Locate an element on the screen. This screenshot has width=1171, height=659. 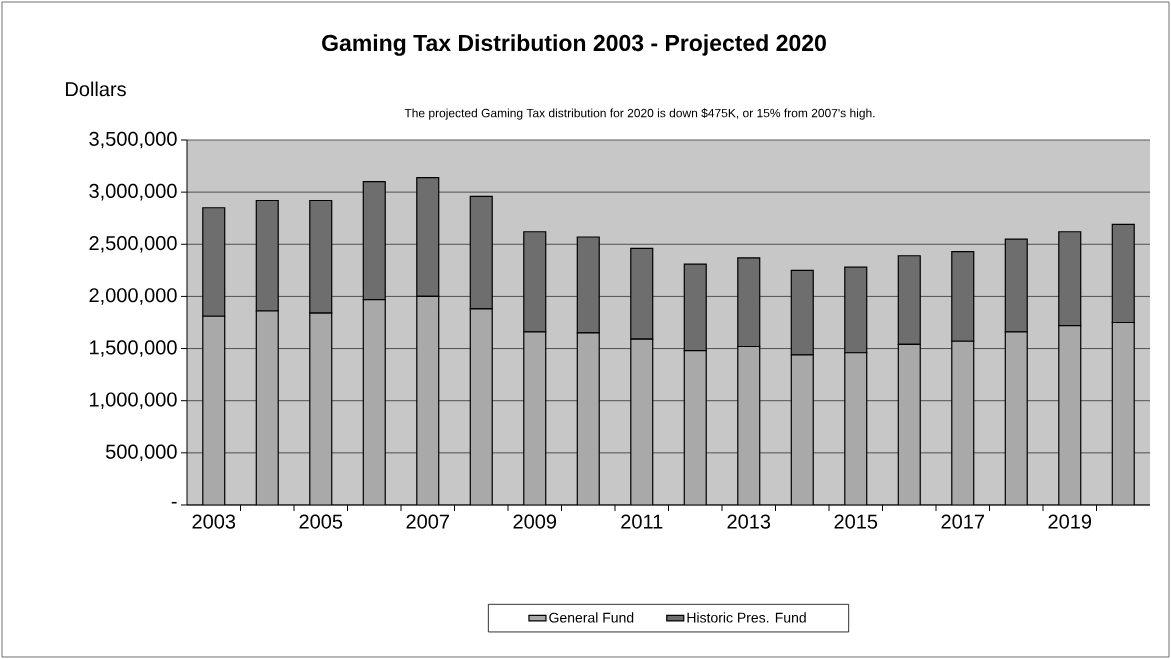
y-tick-label: 1,000,000 is located at coordinates (133, 400).